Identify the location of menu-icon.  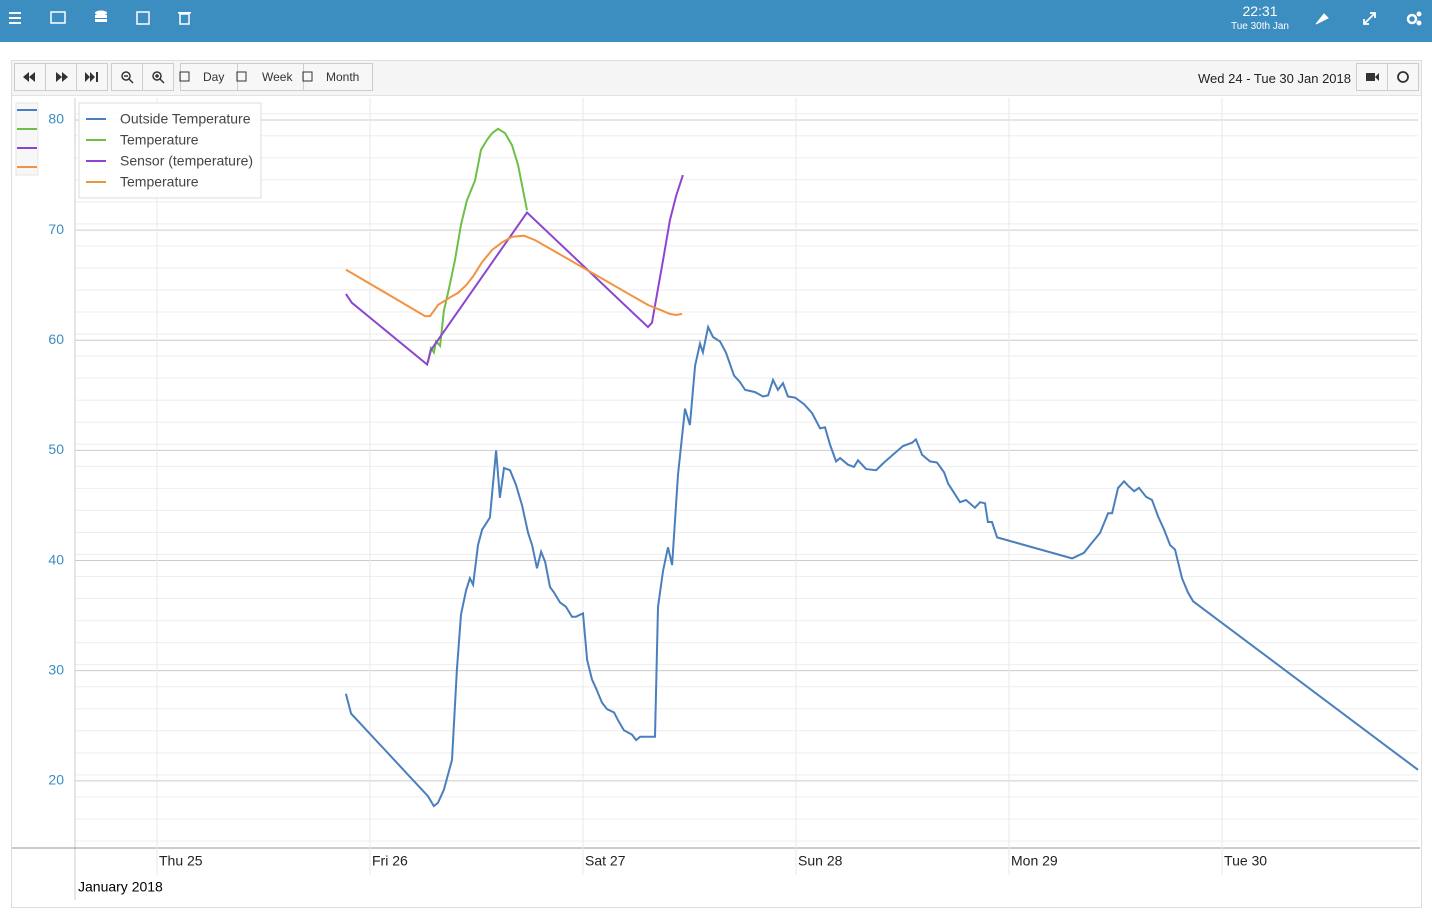
(15, 13).